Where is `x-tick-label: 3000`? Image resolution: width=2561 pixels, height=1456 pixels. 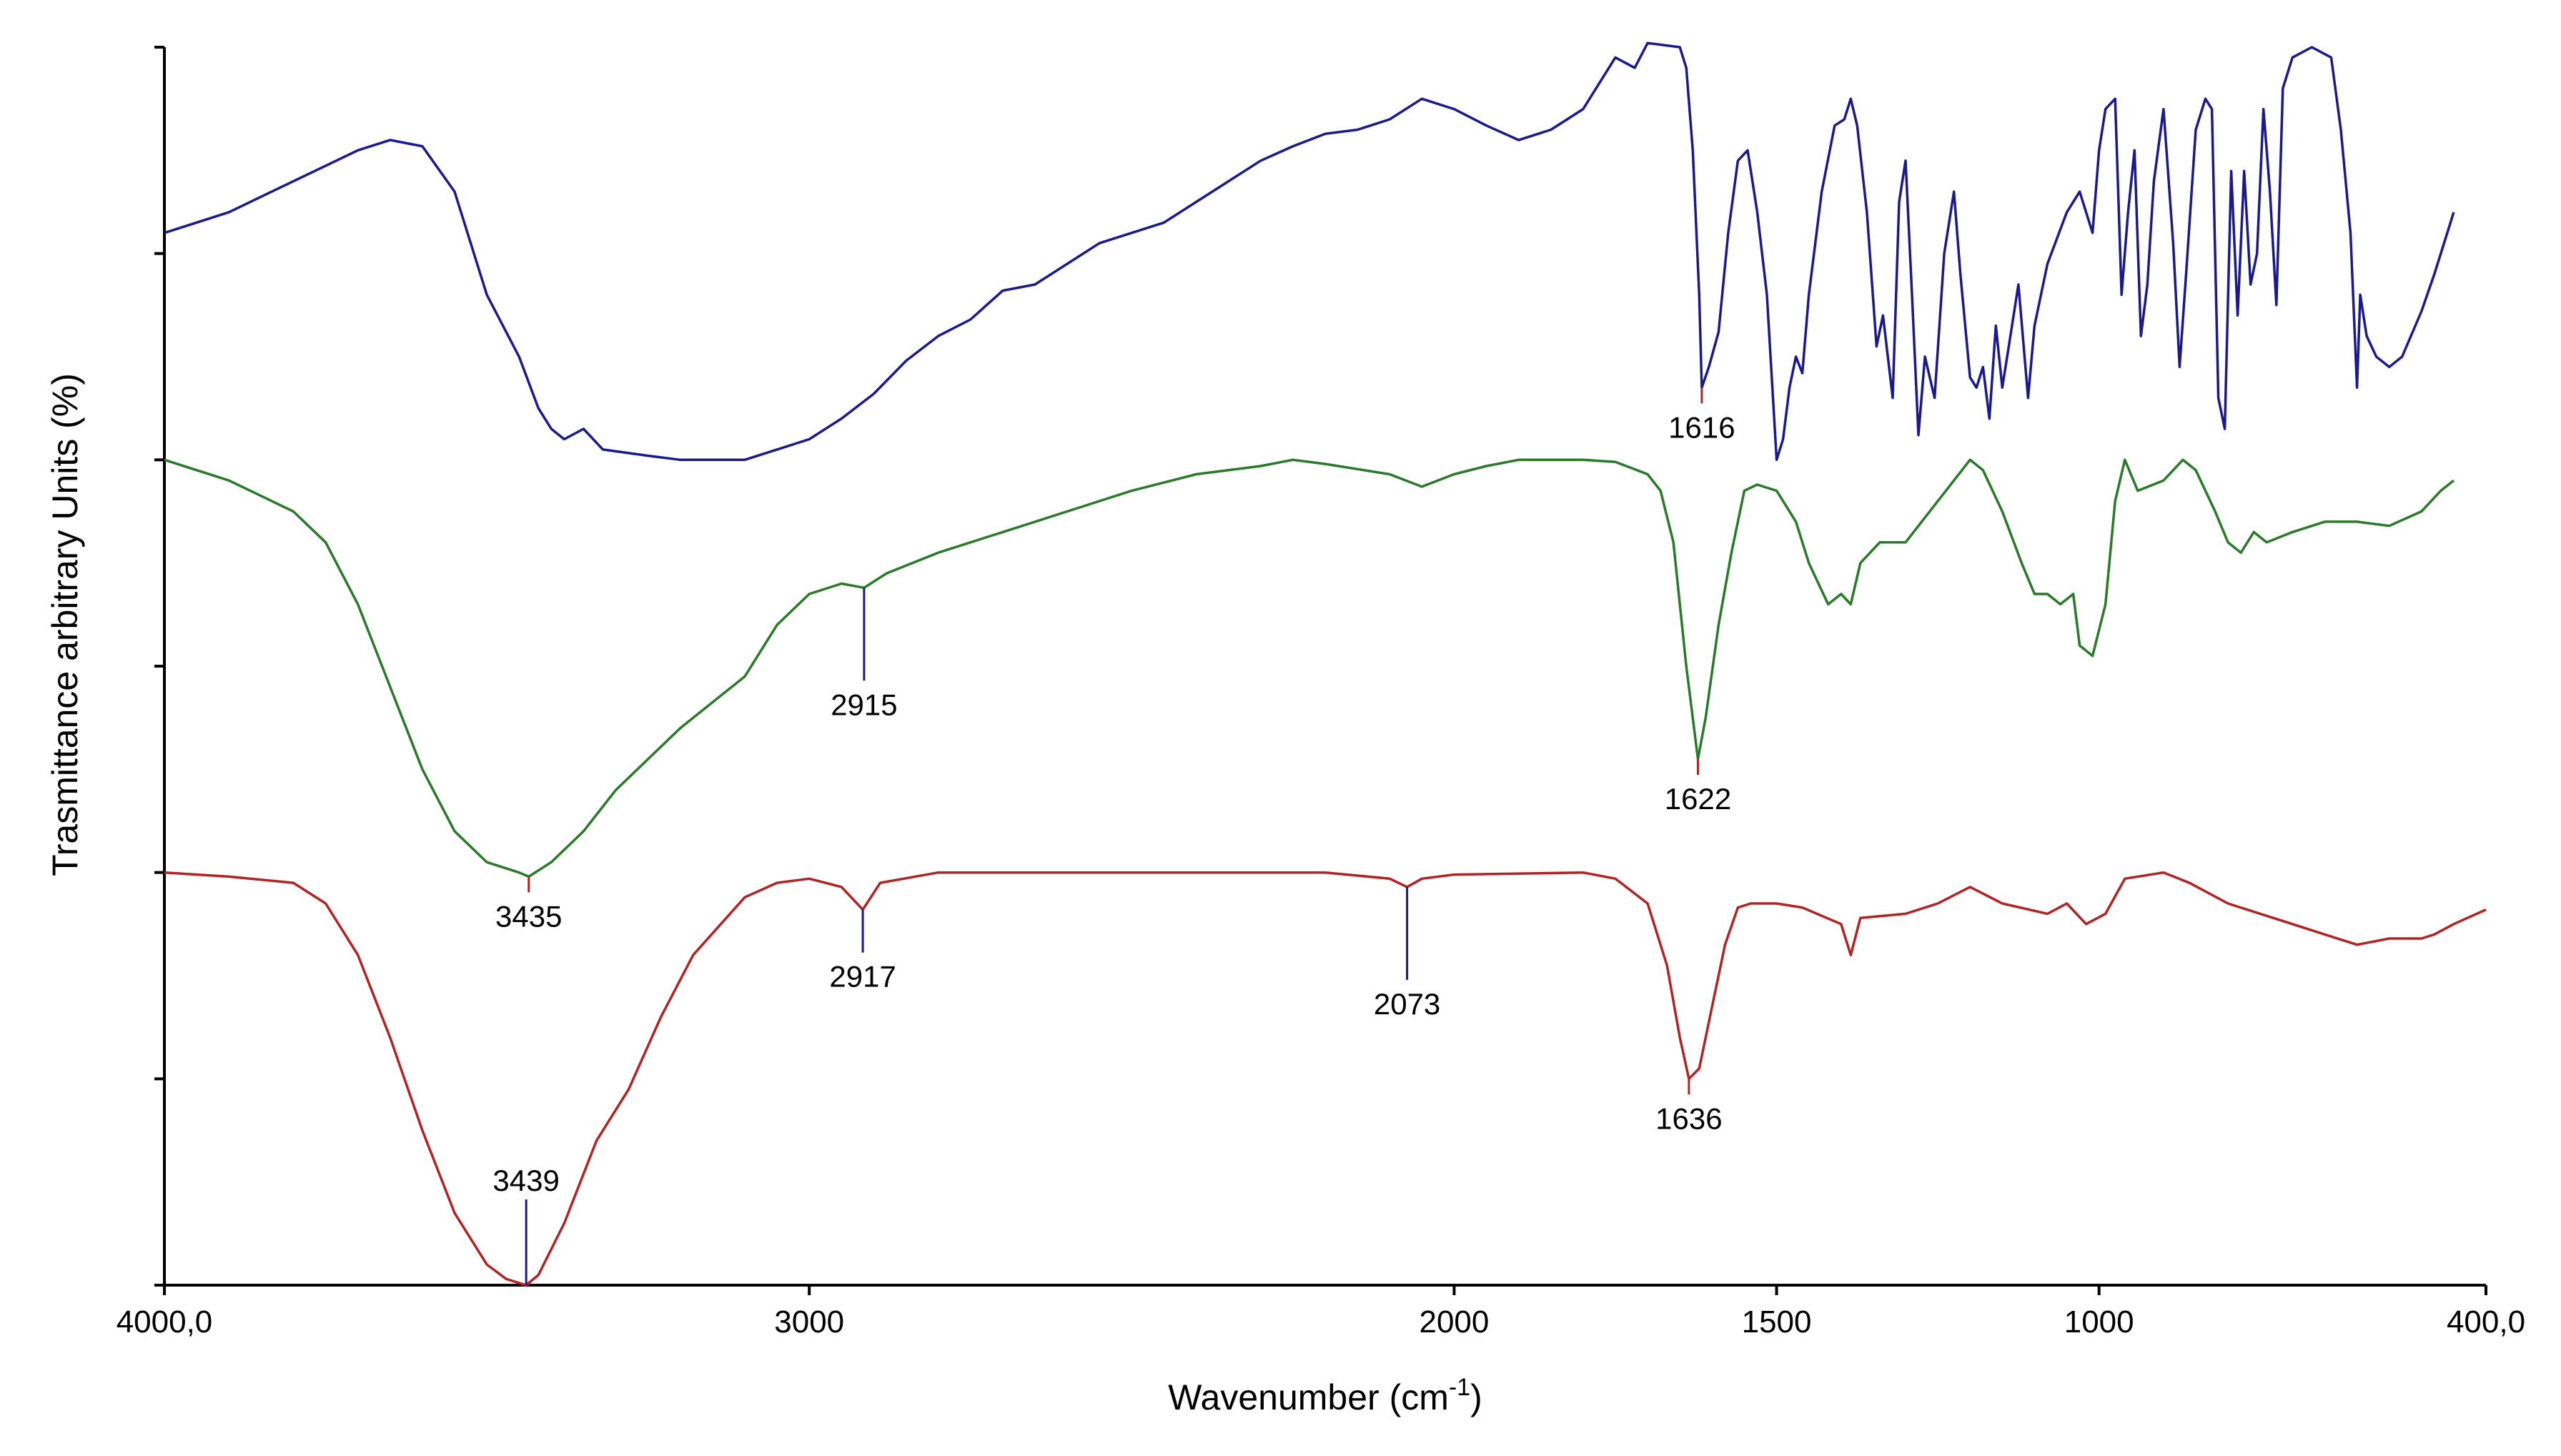
x-tick-label: 3000 is located at coordinates (809, 1321).